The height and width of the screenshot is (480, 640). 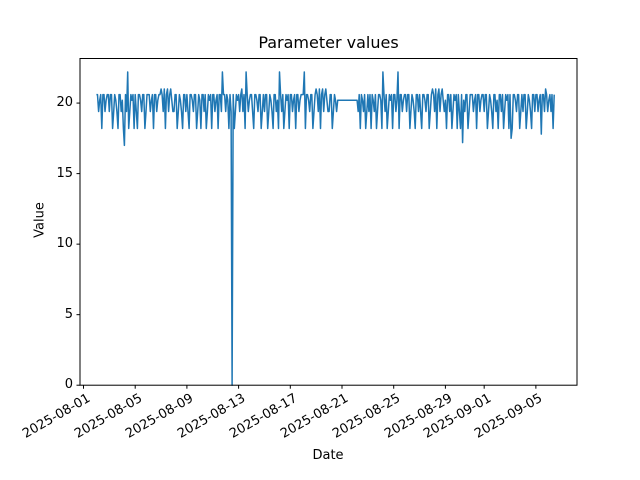 I want to click on x-axis-label: Date, so click(x=328, y=455).